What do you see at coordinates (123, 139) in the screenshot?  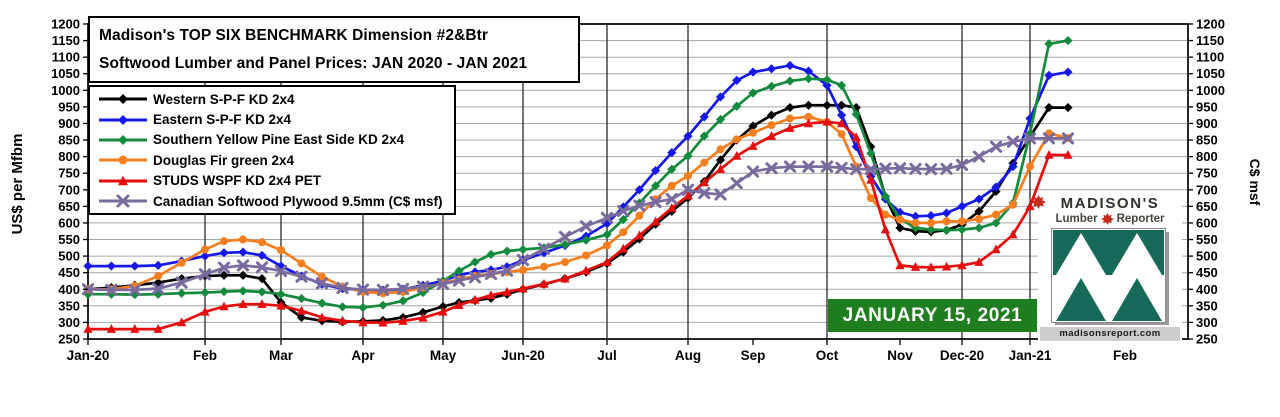 I see `legend-marker-icon` at bounding box center [123, 139].